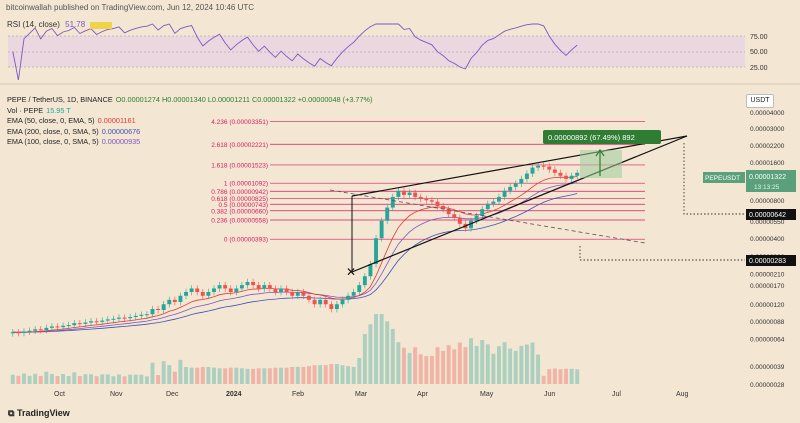 This screenshot has height=423, width=800. Describe the element at coordinates (246, 184) in the screenshot. I see `fib-label: 1 (0.00001092)` at that location.